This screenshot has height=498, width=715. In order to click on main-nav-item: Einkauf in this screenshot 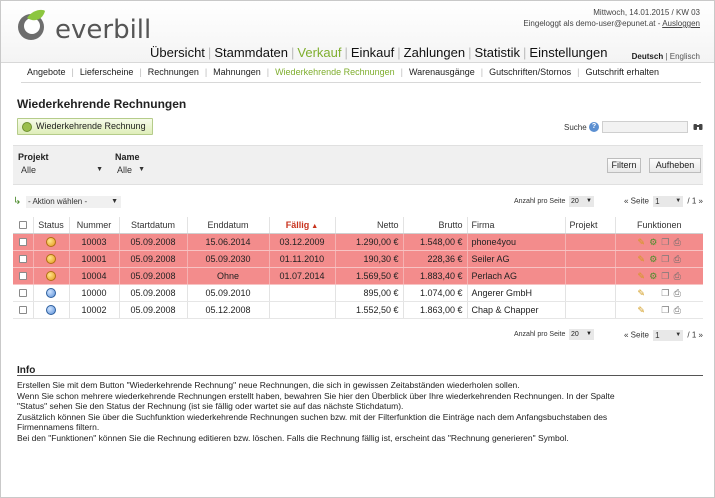, I will do `click(372, 52)`.